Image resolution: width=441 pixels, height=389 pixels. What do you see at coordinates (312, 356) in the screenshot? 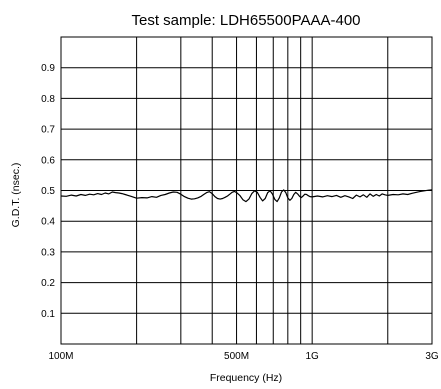
I see `x-tick-label: 1G` at bounding box center [312, 356].